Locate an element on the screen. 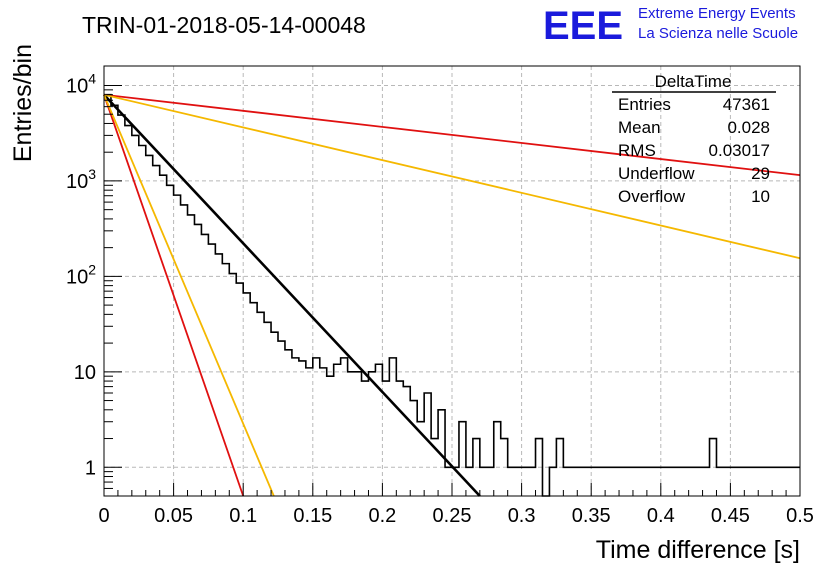 The height and width of the screenshot is (577, 836). x-tick-label: 0.5 is located at coordinates (800, 516).